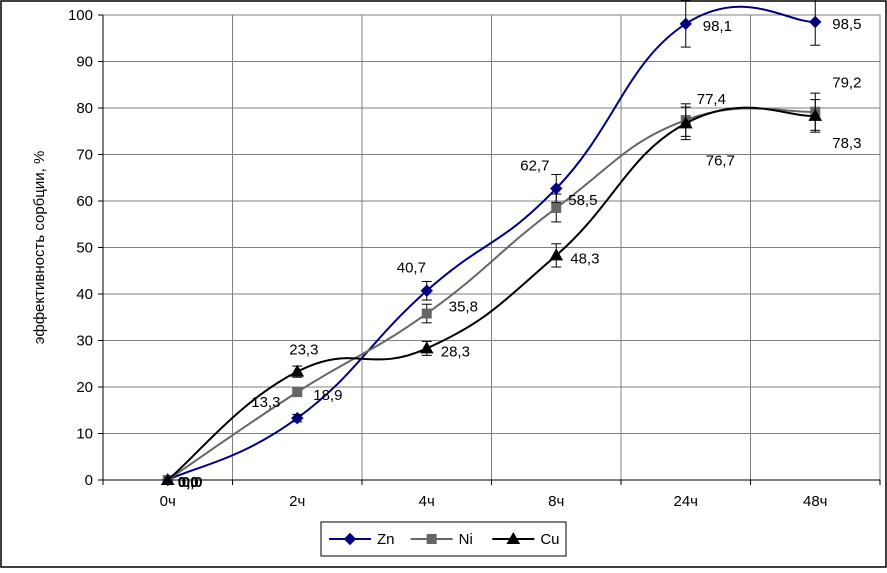 This screenshot has height=573, width=887. What do you see at coordinates (582, 200) in the screenshot?
I see `data-label-ni: 58,5` at bounding box center [582, 200].